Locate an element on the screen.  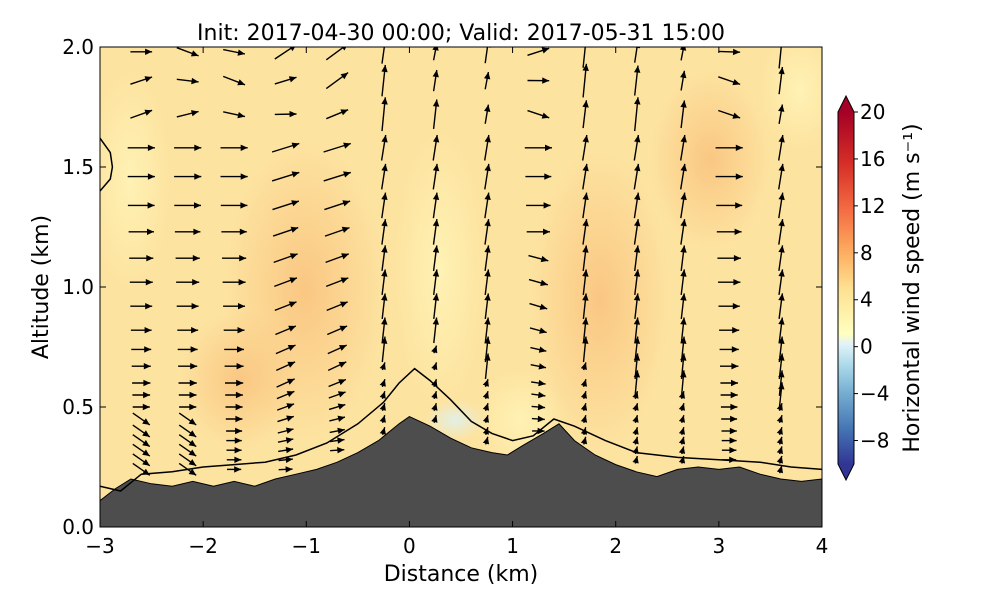
x-axis-label: Distance (km) is located at coordinates (461, 574).